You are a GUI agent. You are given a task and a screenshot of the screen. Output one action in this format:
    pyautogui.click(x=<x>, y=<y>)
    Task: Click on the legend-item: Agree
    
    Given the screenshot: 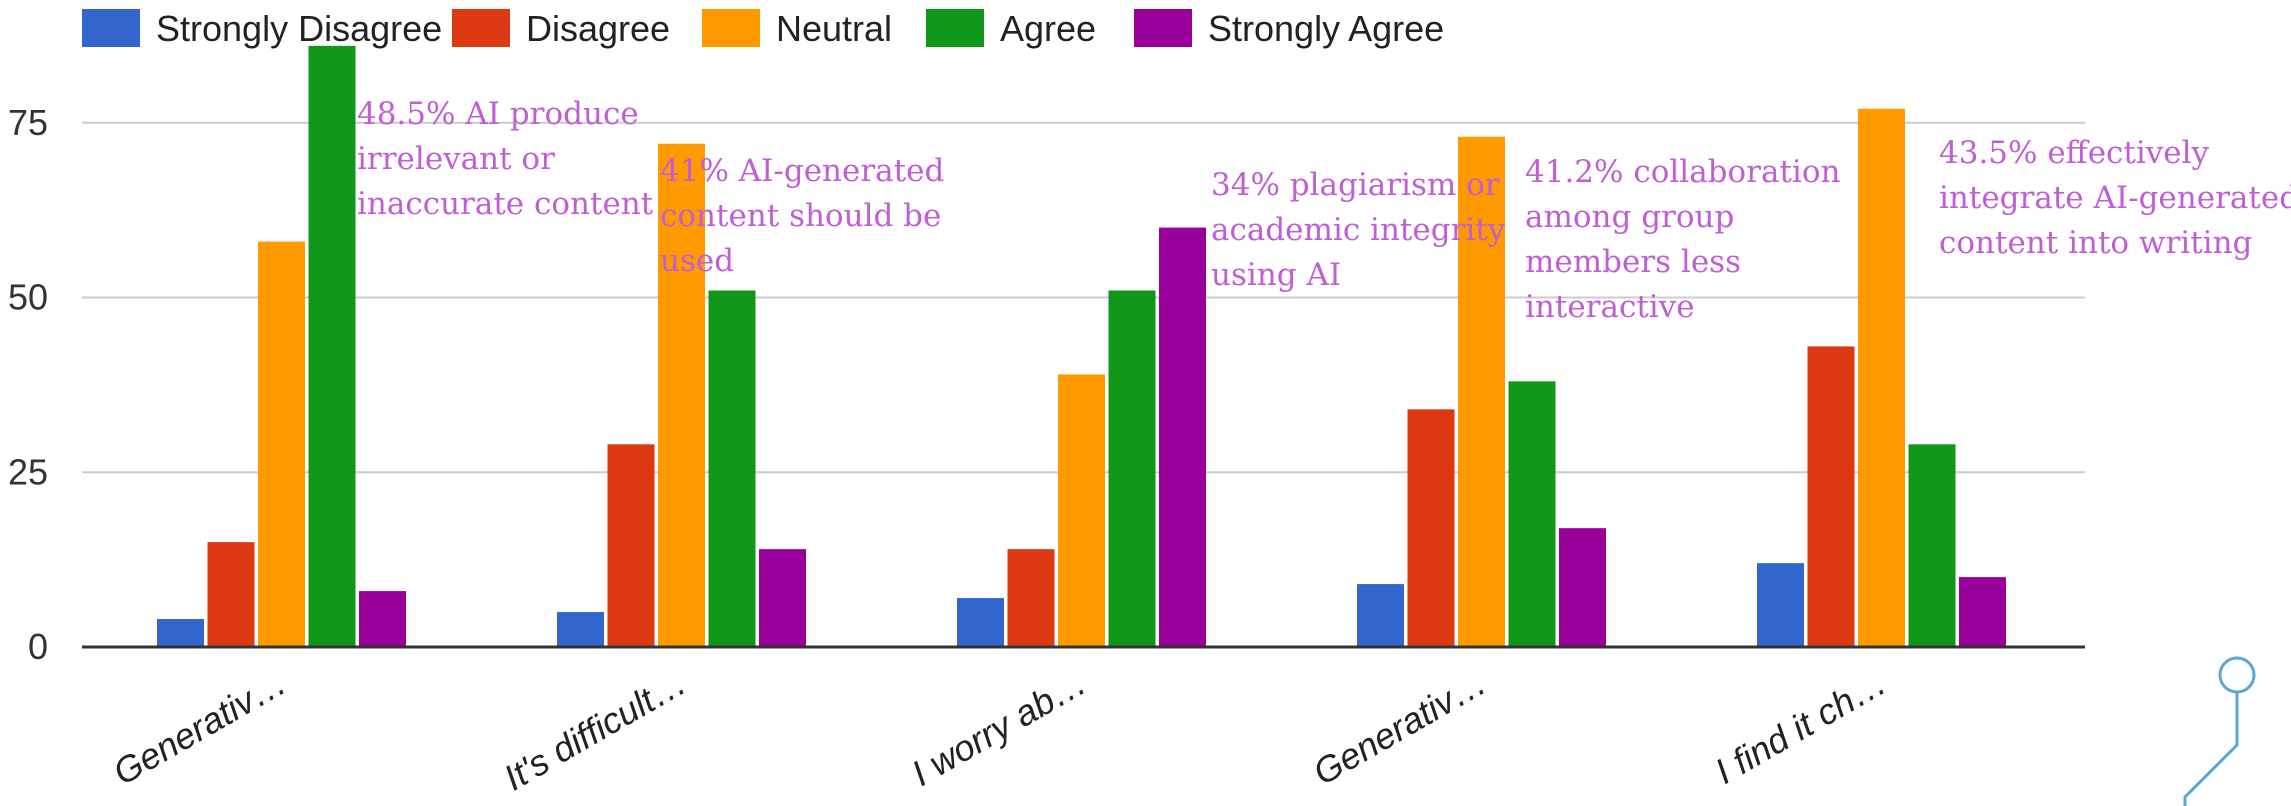 What is the action you would take?
    pyautogui.click(x=1011, y=28)
    